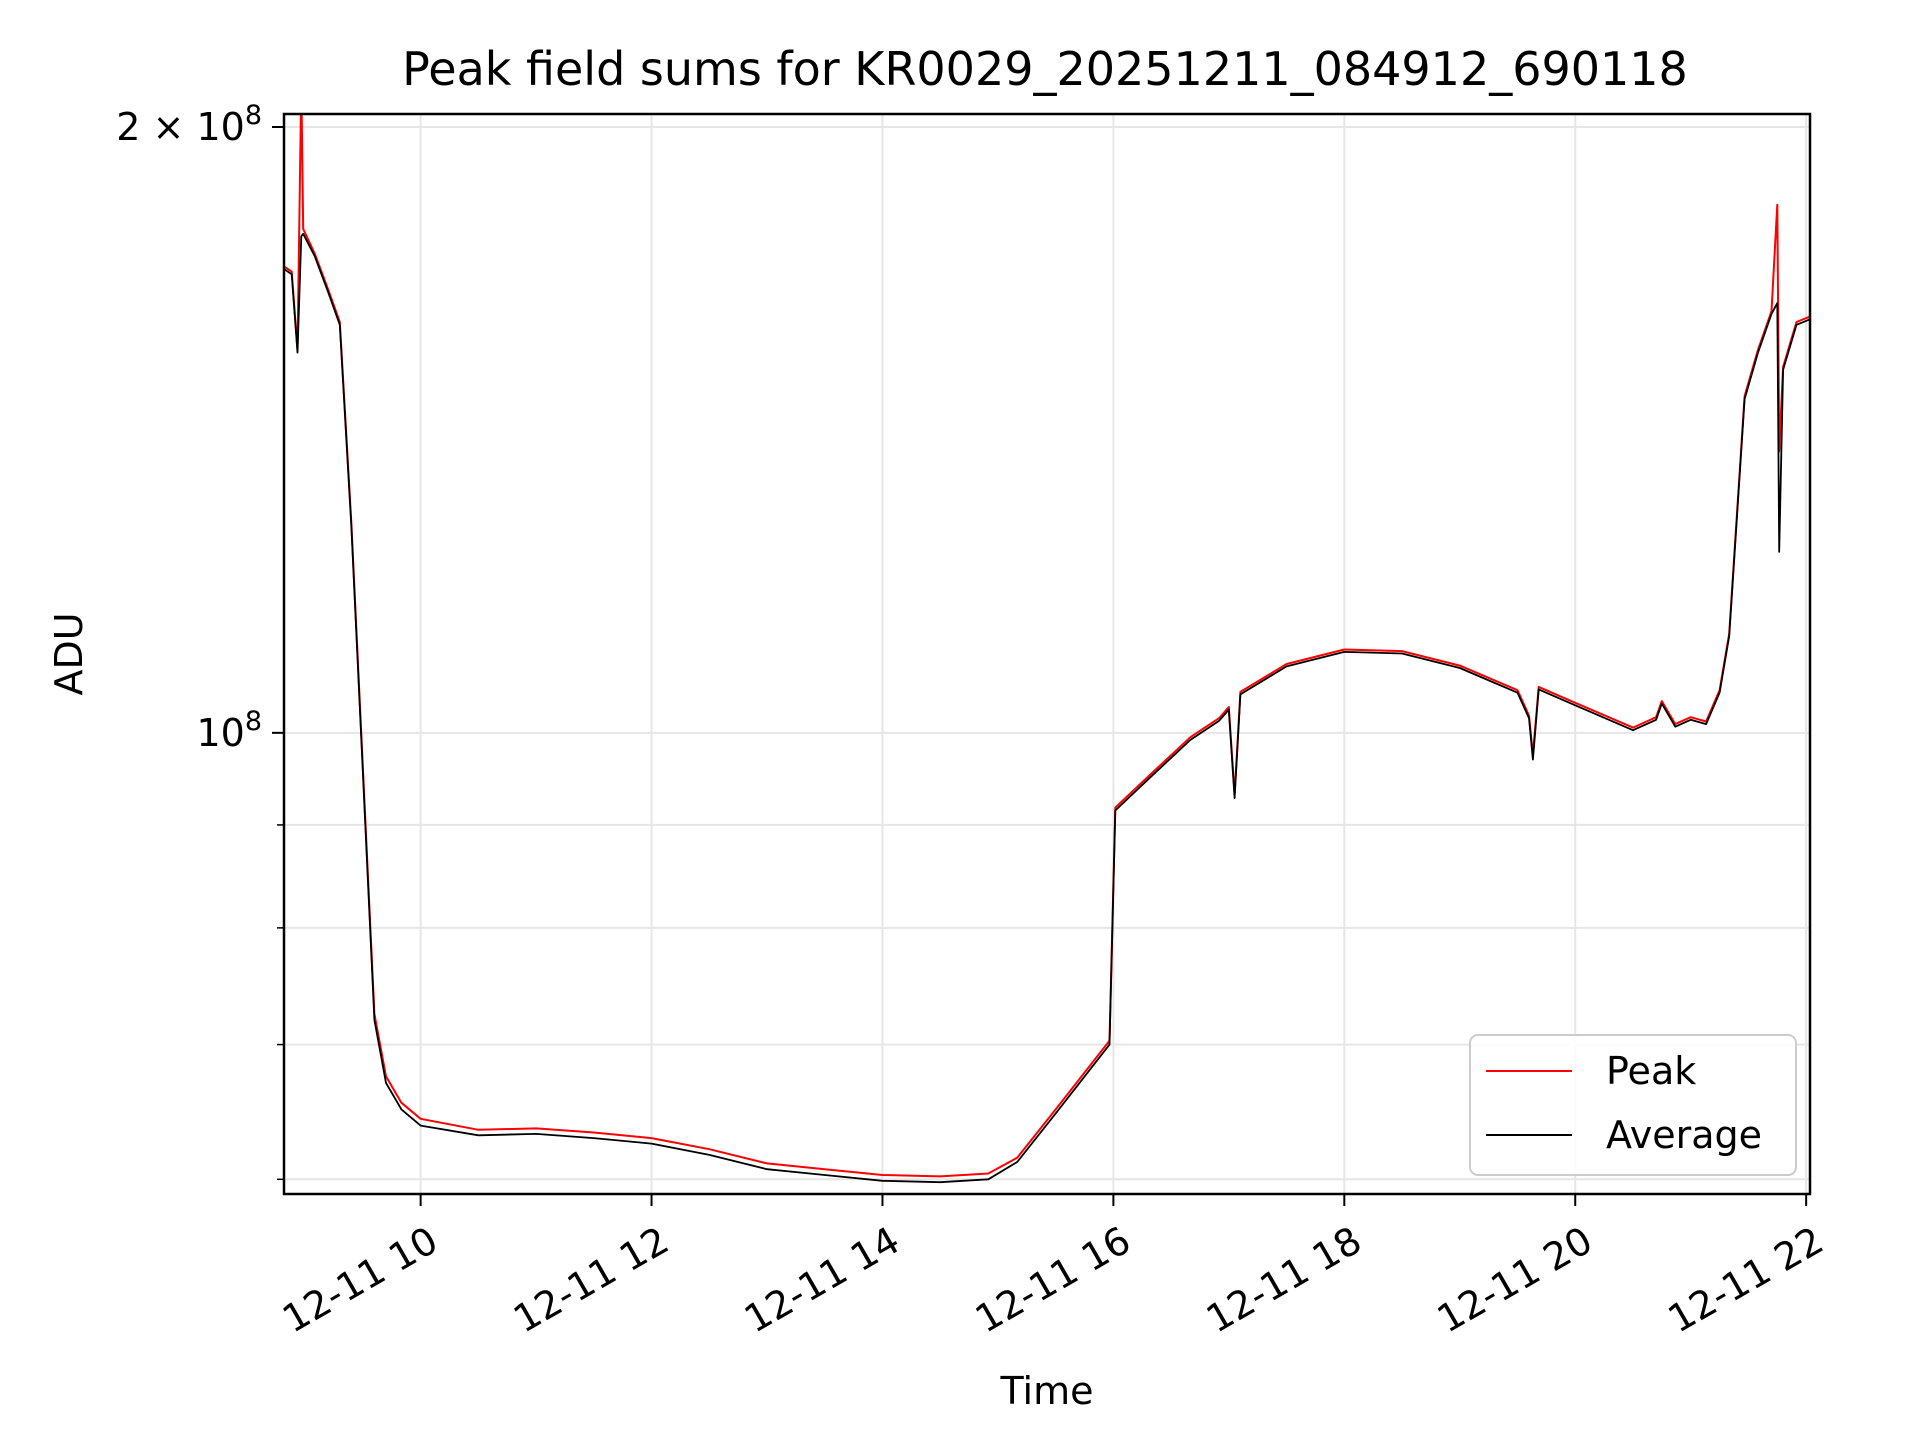 The height and width of the screenshot is (1440, 1920). I want to click on y-tick-prefix: 2 ×, so click(156, 127).